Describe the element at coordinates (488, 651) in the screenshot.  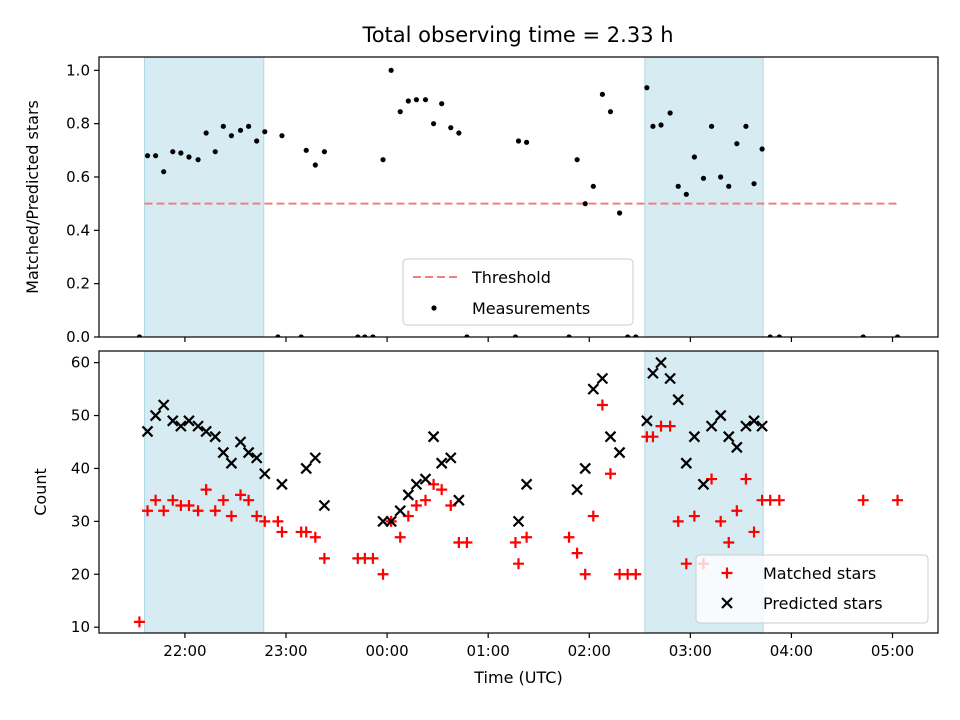
I see `x-tick-label: 01:00` at that location.